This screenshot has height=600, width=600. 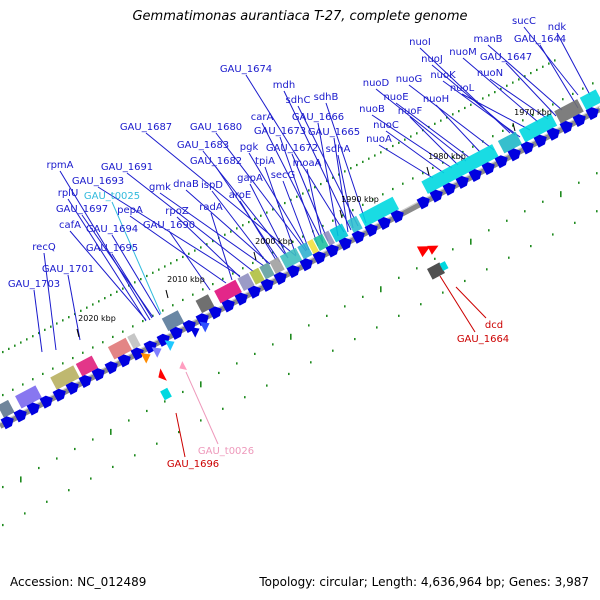 What do you see at coordinates (250, 178) in the screenshot?
I see `gene-label: gapA` at bounding box center [250, 178].